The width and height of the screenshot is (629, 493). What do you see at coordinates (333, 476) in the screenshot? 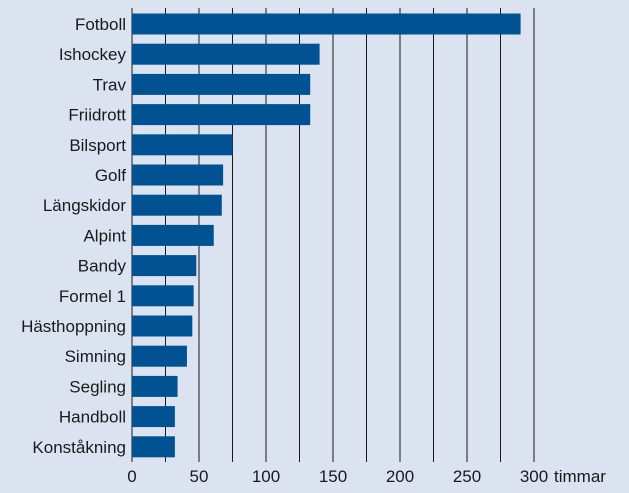
I see `x-tick-label: 150` at bounding box center [333, 476].